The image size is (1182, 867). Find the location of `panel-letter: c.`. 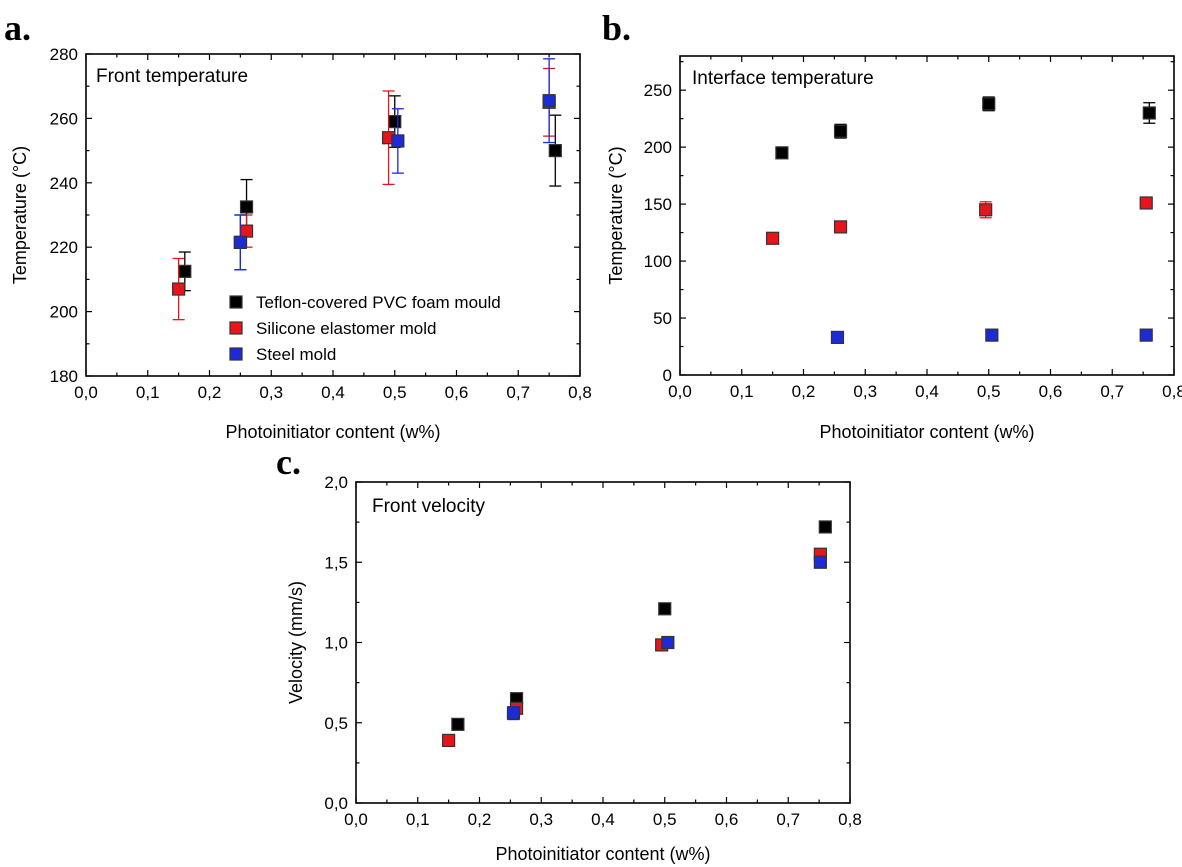

panel-letter: c. is located at coordinates (288, 462).